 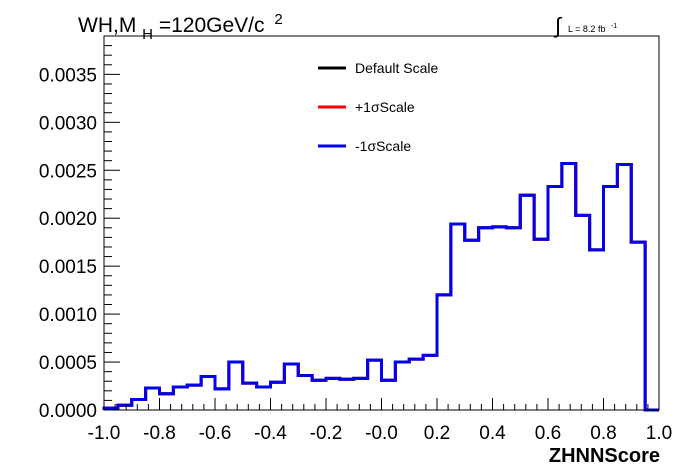 What do you see at coordinates (68, 171) in the screenshot?
I see `y-tick-label: 0.0025` at bounding box center [68, 171].